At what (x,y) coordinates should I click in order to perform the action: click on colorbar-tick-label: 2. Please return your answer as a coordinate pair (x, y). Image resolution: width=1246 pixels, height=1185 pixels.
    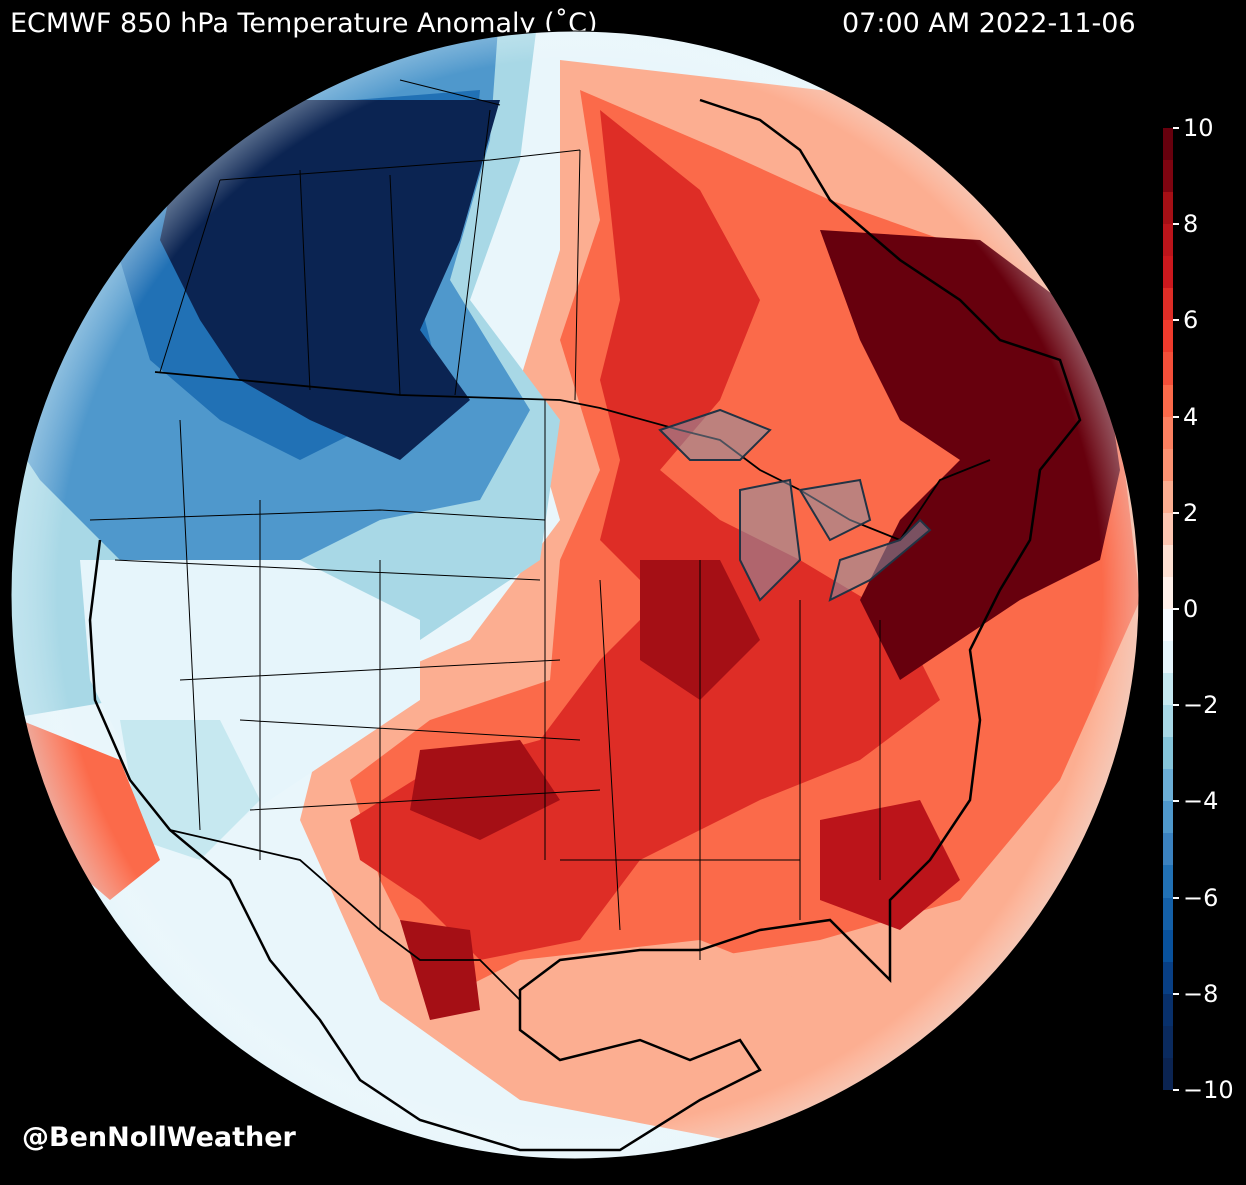
    Looking at the image, I should click on (1191, 512).